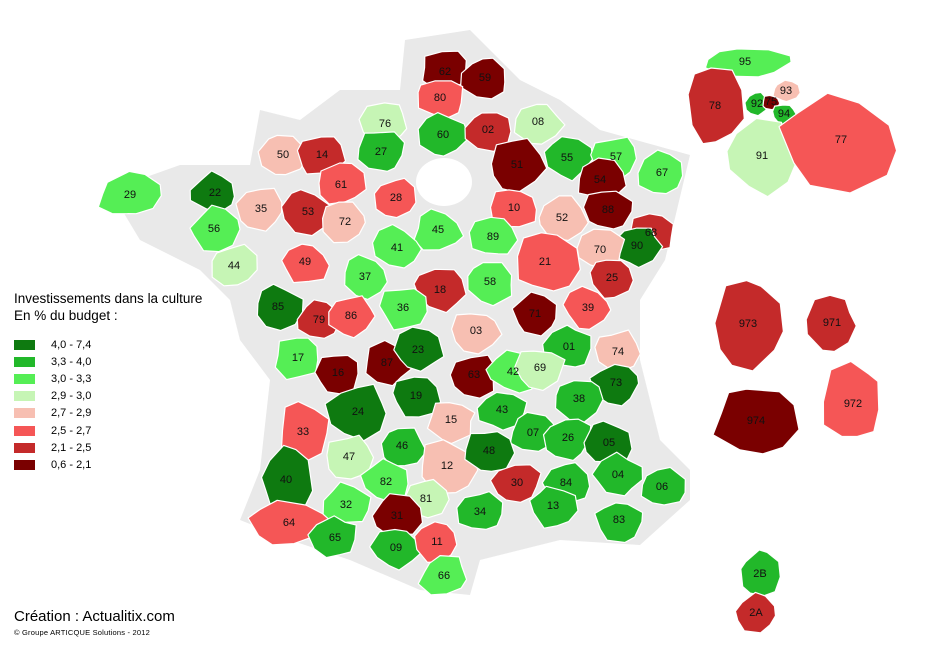 The image size is (925, 663). What do you see at coordinates (278, 307) in the screenshot?
I see `department-code-label: 85` at bounding box center [278, 307].